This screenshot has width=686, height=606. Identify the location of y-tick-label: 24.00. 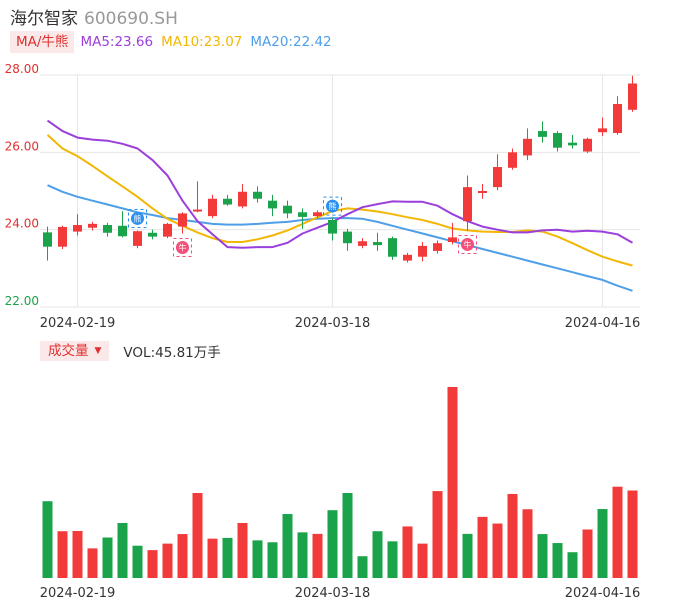
(22, 224).